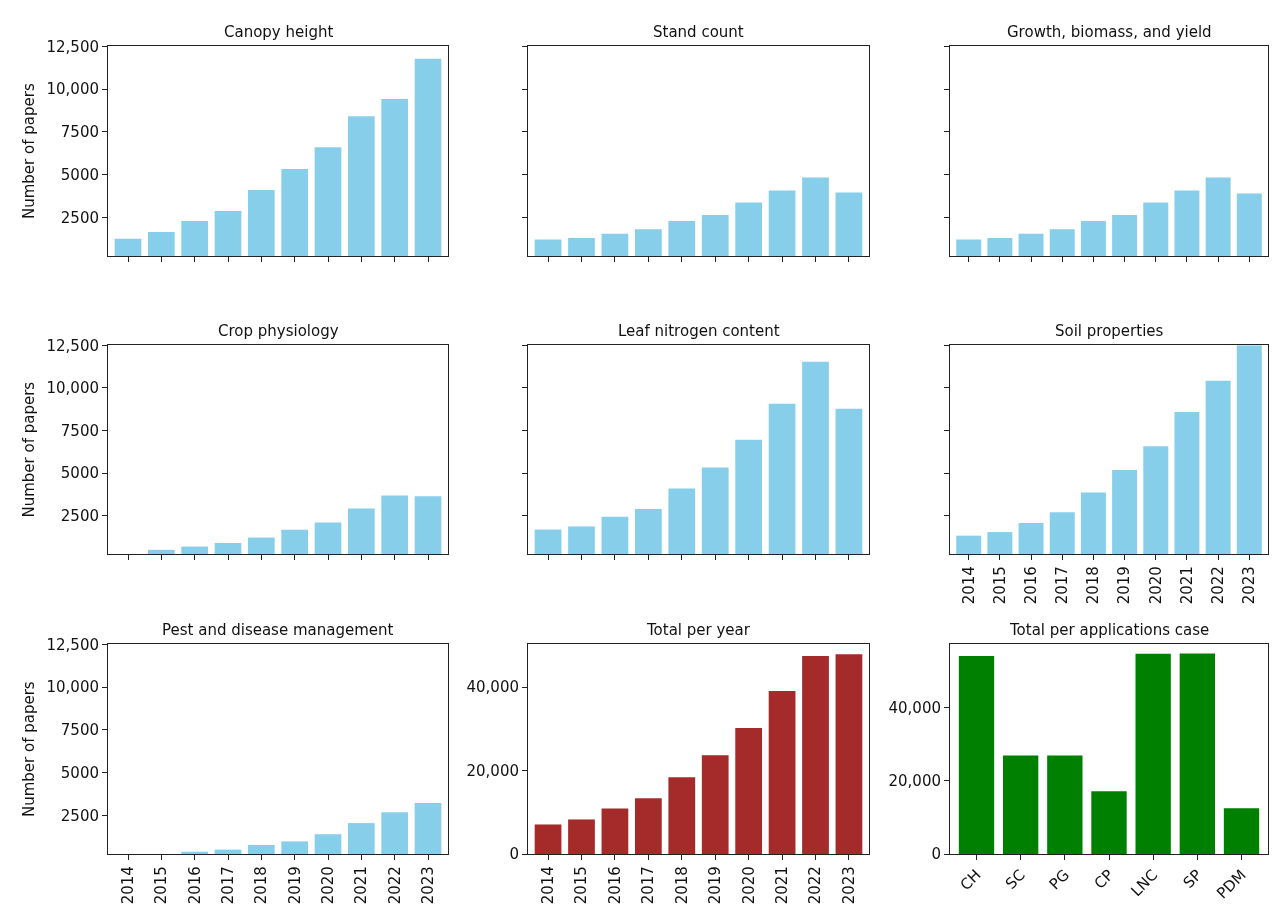  What do you see at coordinates (699, 331) in the screenshot?
I see `chart-title: Leaf nitrogen content` at bounding box center [699, 331].